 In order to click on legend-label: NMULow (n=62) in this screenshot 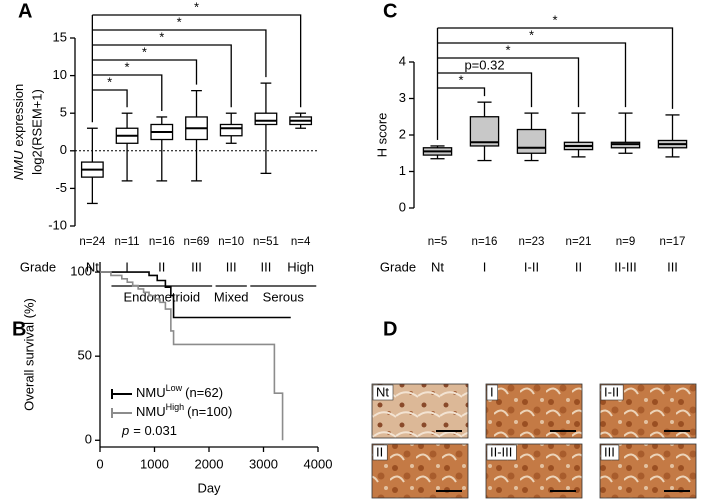, I will do `click(179, 391)`.